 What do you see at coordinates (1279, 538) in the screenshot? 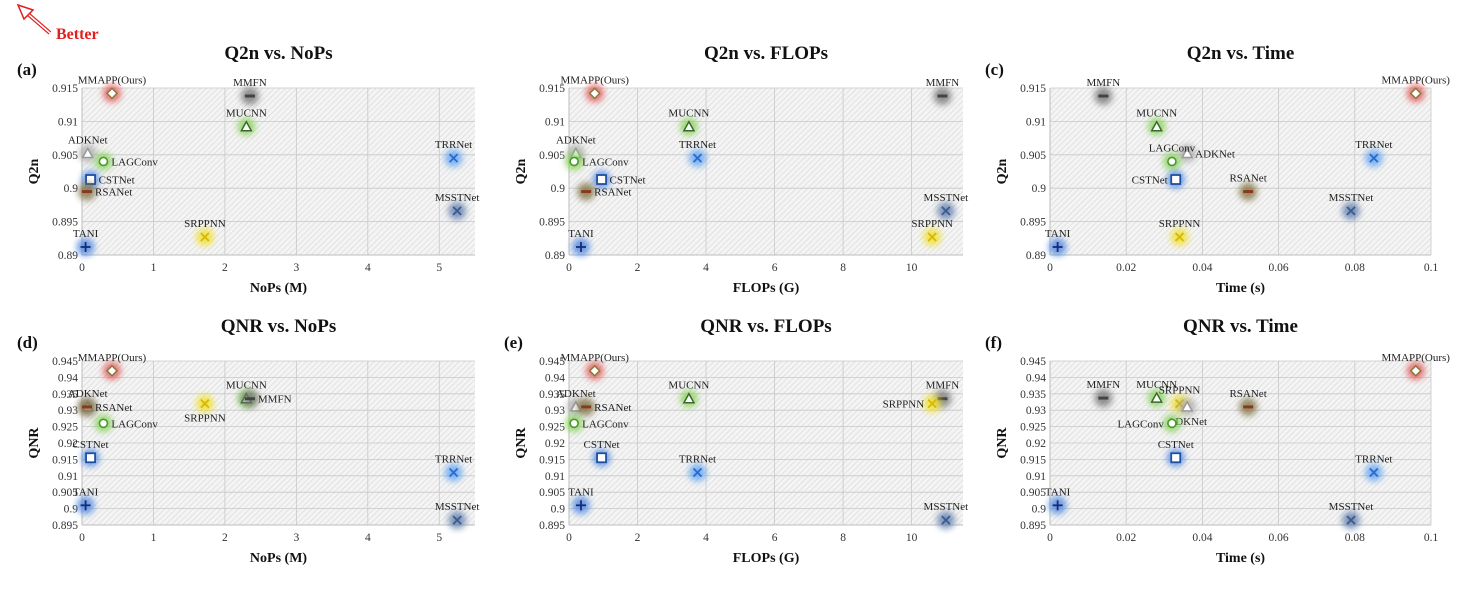
I see `x-tick-label: 0.06` at bounding box center [1279, 538].